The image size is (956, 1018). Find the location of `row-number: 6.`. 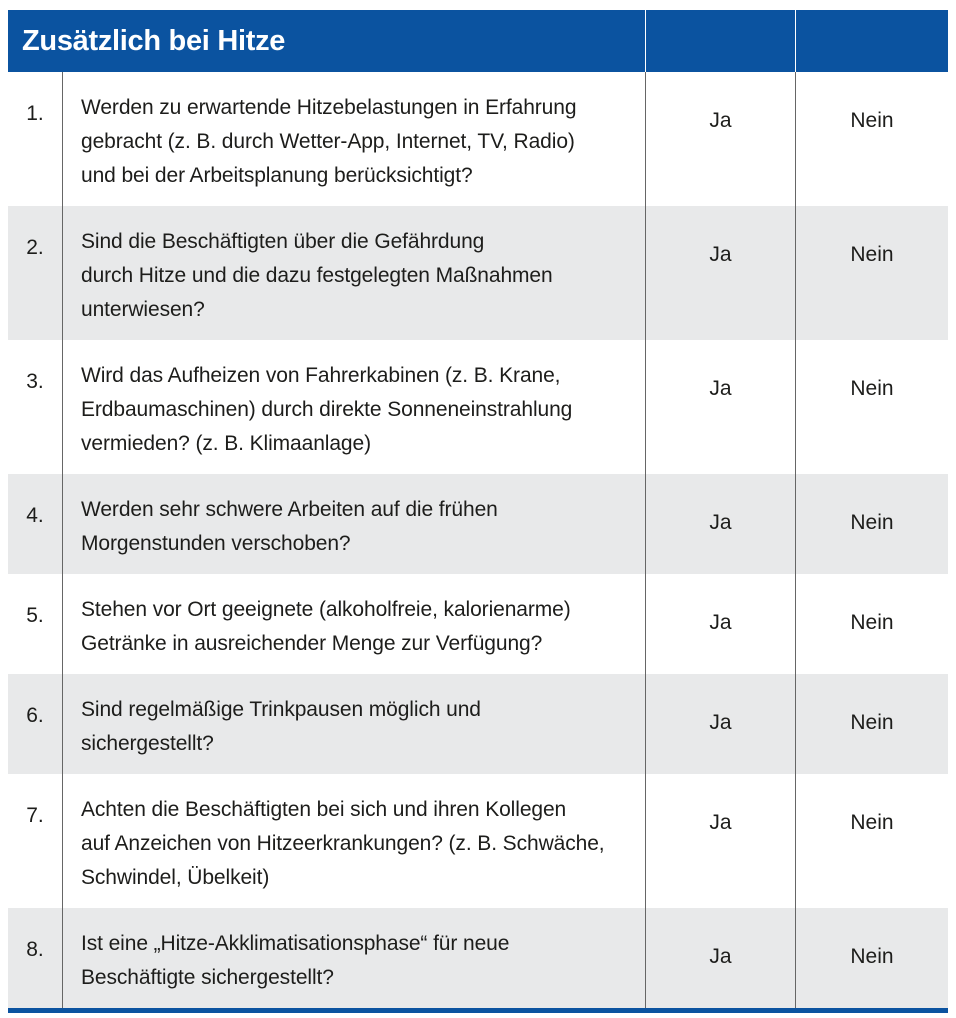

row-number: 6. is located at coordinates (35, 715).